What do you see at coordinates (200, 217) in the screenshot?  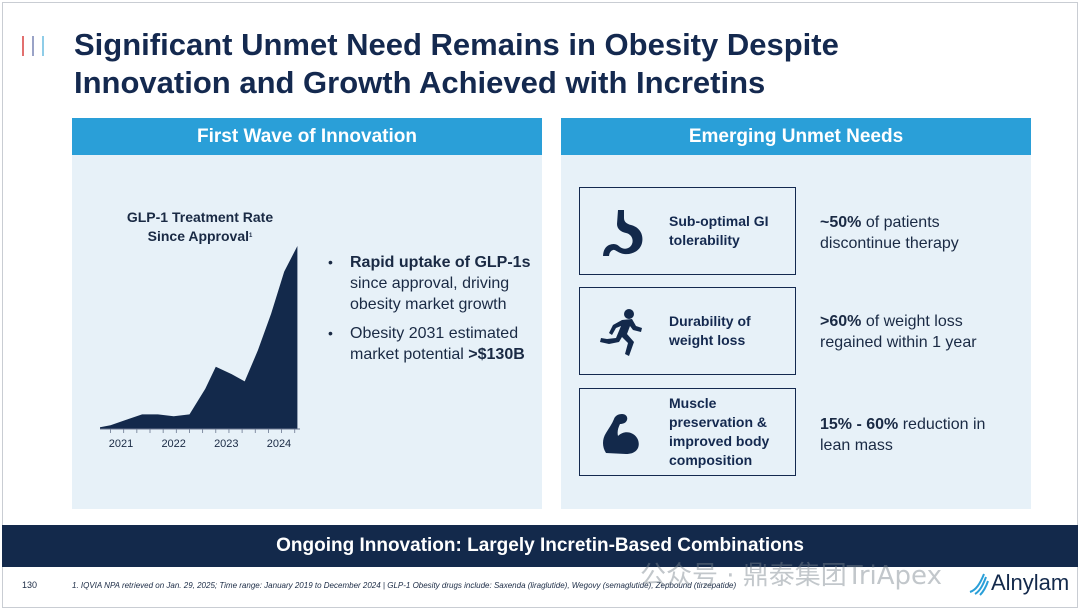 I see `chart-title-line1: GLP-1 Treatment Rate` at bounding box center [200, 217].